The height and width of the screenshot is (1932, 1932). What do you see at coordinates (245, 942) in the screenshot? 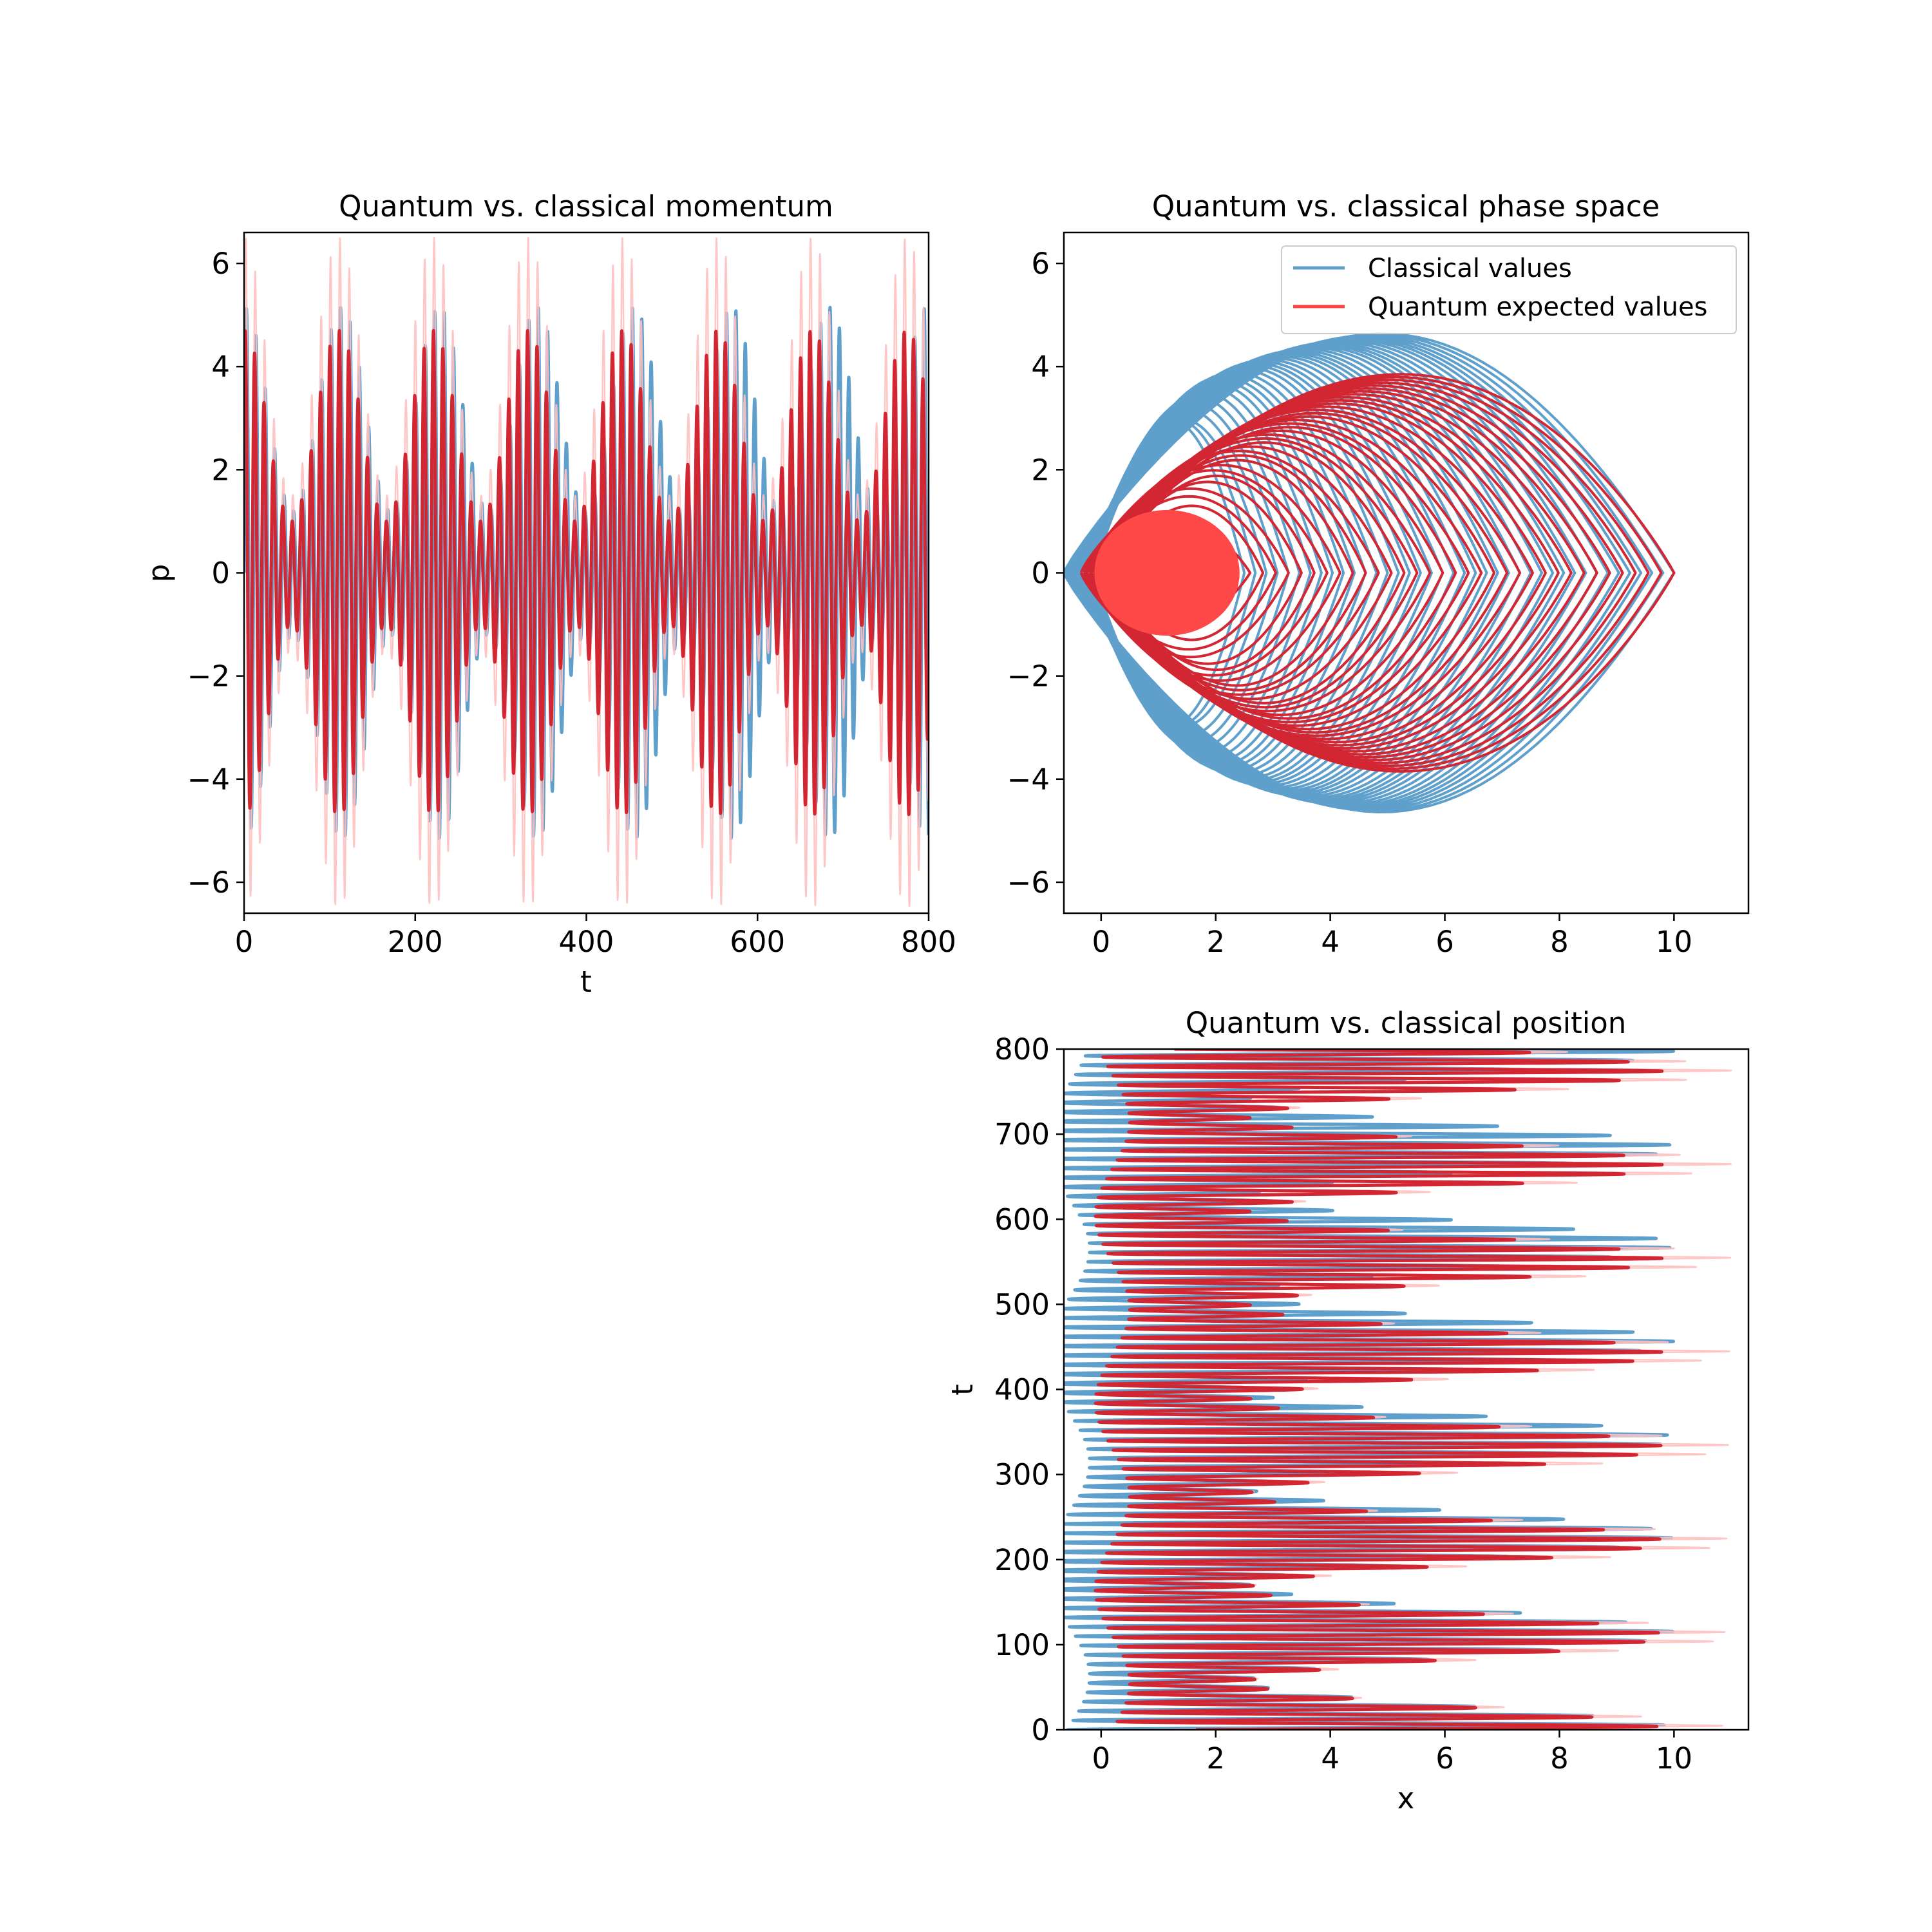
I see `momentum-xtick-label: 0` at bounding box center [245, 942].